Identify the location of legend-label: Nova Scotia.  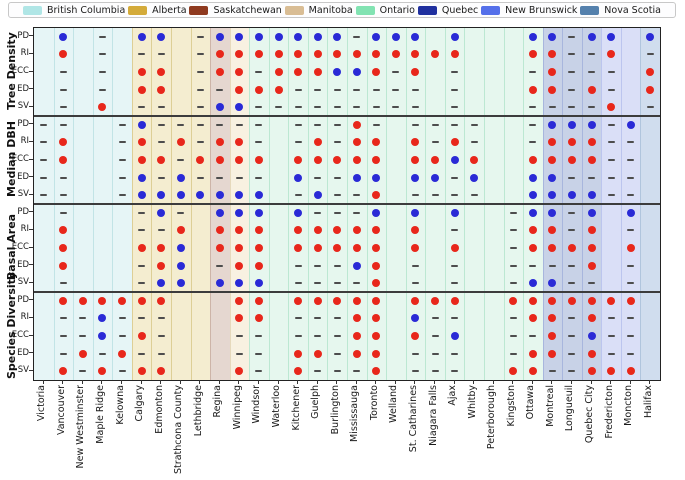
(632, 10).